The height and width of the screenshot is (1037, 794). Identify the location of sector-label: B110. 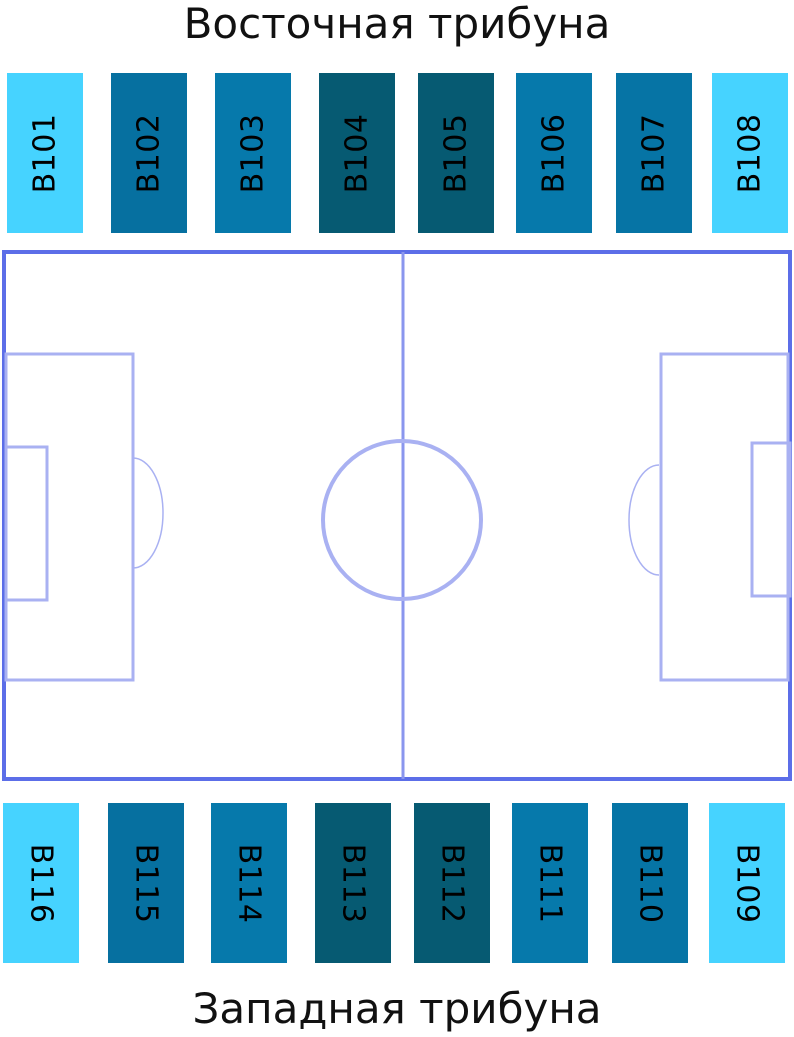
(650, 883).